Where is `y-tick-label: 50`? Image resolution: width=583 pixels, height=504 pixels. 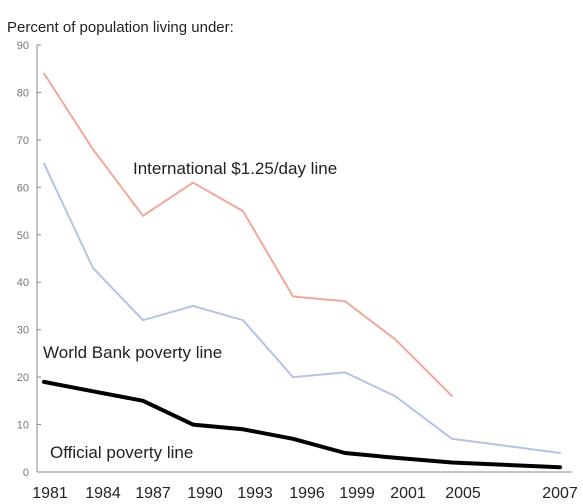
y-tick-label: 50 is located at coordinates (23, 236).